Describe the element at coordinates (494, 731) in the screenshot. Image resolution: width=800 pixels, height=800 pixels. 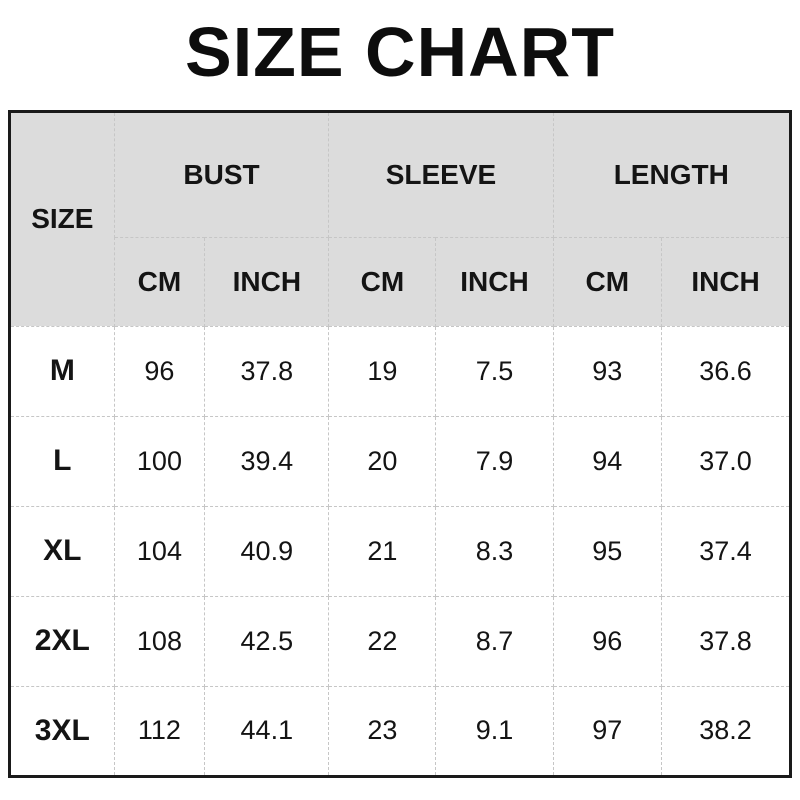
I see `sleeve-inch-value: 9.1` at that location.